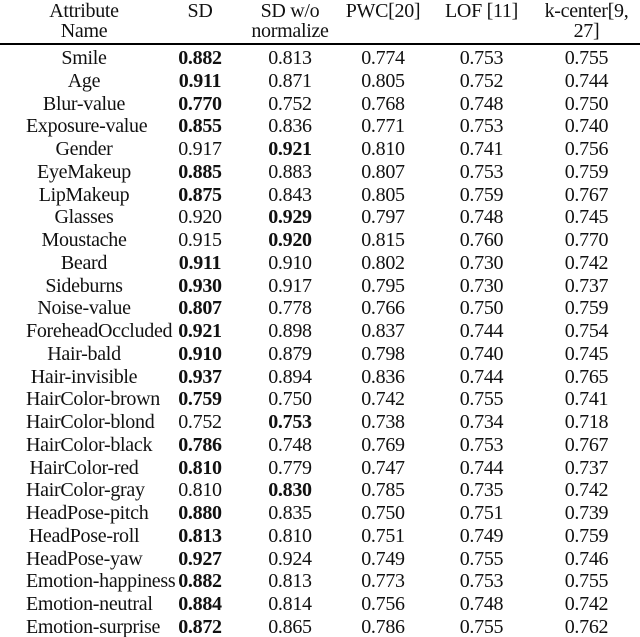 The image size is (640, 637). I want to click on table-row: HairColor-black 0.786 0.748 0.769 0.753 0.767, so click(320, 445).